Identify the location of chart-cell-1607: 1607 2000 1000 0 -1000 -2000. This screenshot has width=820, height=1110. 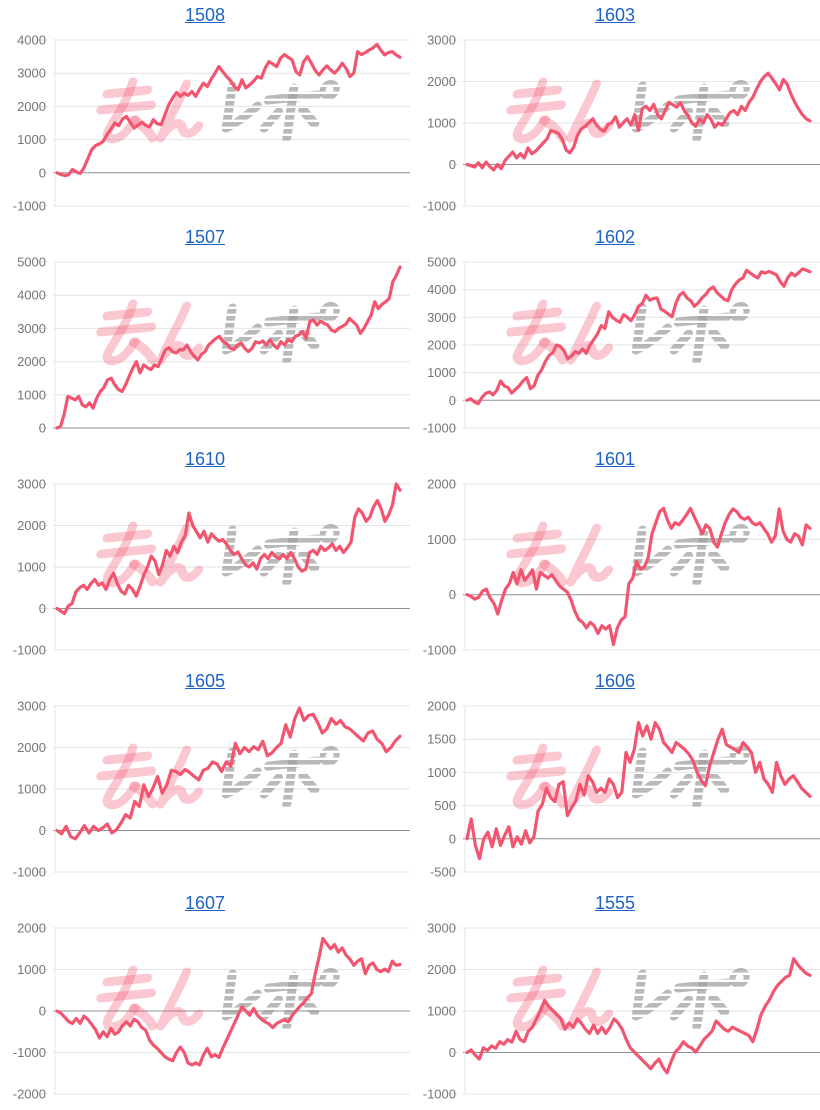
(205, 999).